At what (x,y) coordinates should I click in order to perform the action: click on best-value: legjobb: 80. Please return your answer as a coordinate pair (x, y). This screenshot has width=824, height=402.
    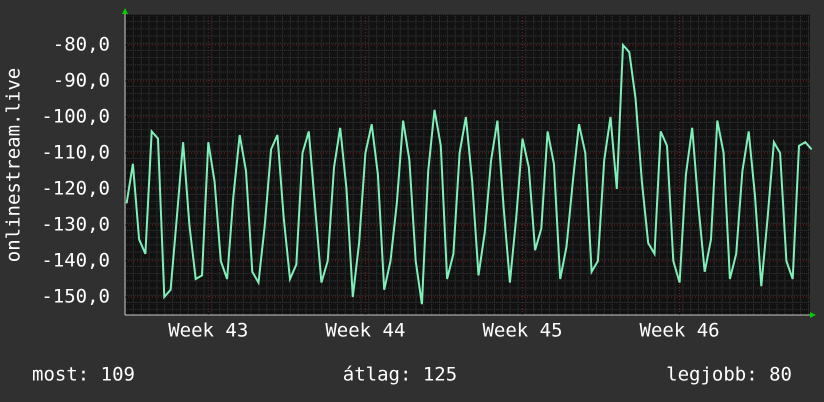
    Looking at the image, I should click on (729, 375).